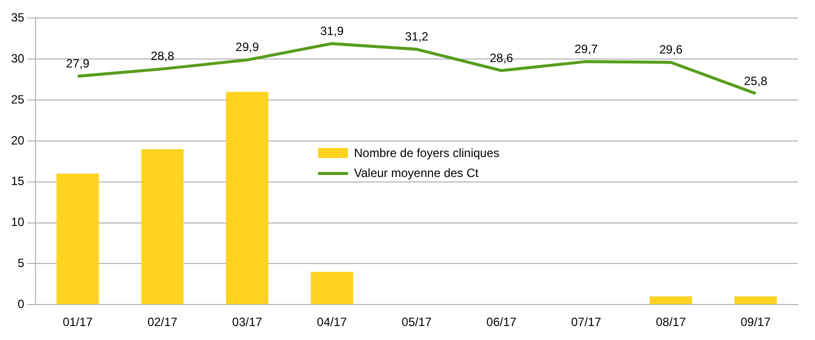 This screenshot has width=815, height=340. Describe the element at coordinates (17, 17) in the screenshot. I see `y-tick-label: 35` at that location.